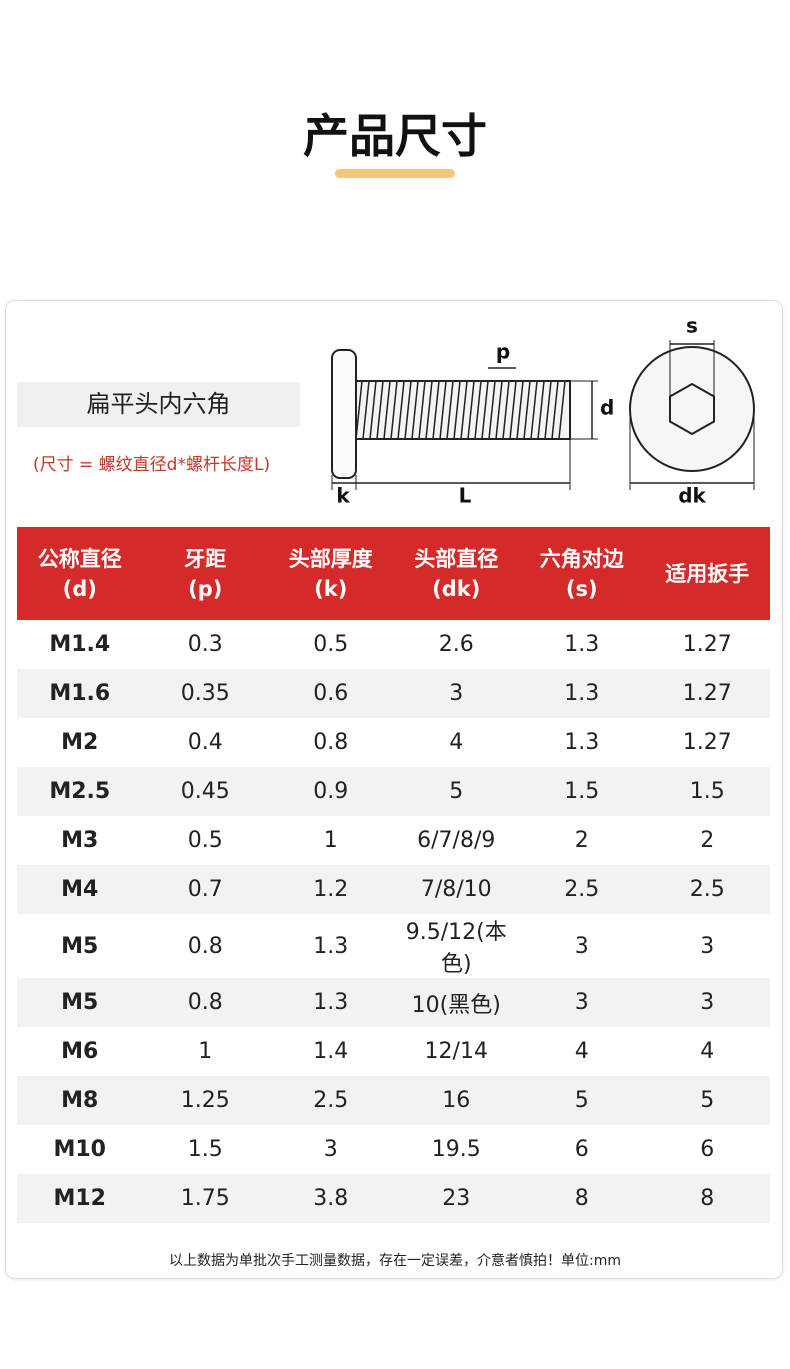 The width and height of the screenshot is (790, 1369). Describe the element at coordinates (331, 1198) in the screenshot. I see `table-cell: 3.8` at that location.